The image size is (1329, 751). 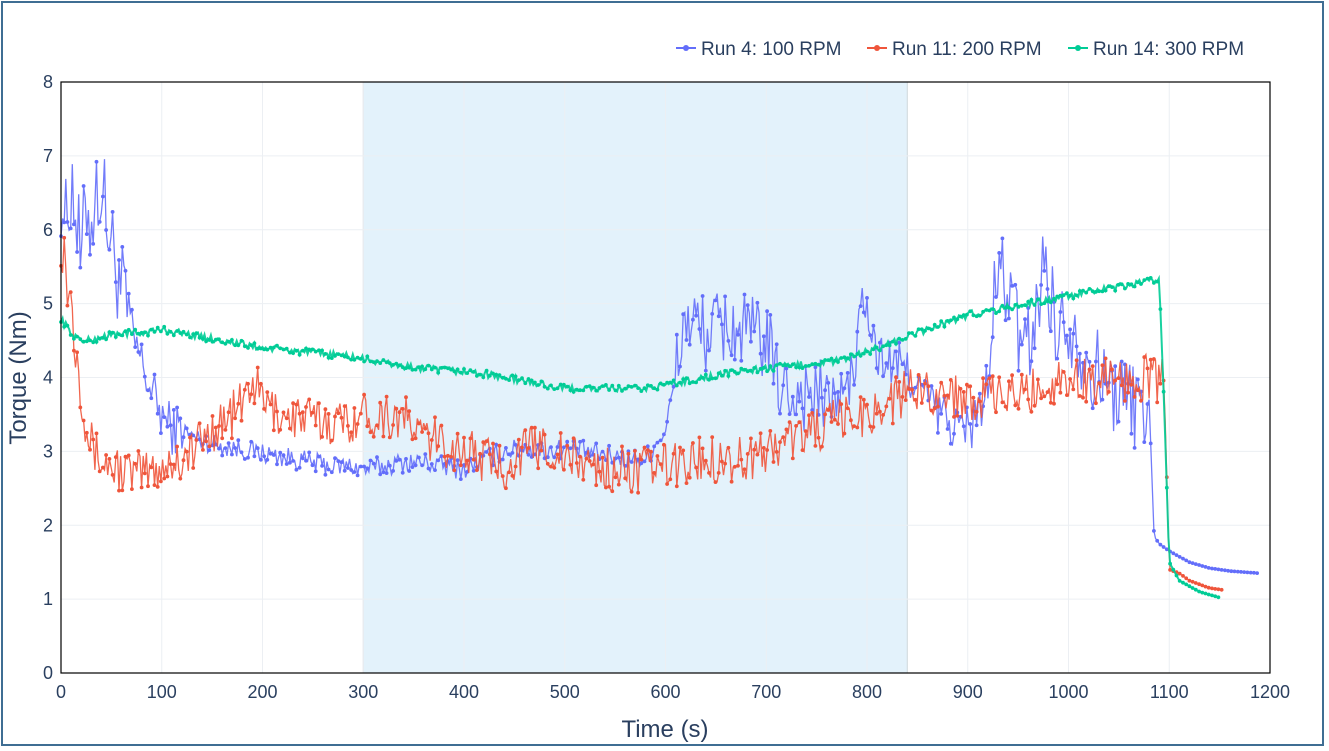 What do you see at coordinates (48, 304) in the screenshot?
I see `y-tick-label: 5` at bounding box center [48, 304].